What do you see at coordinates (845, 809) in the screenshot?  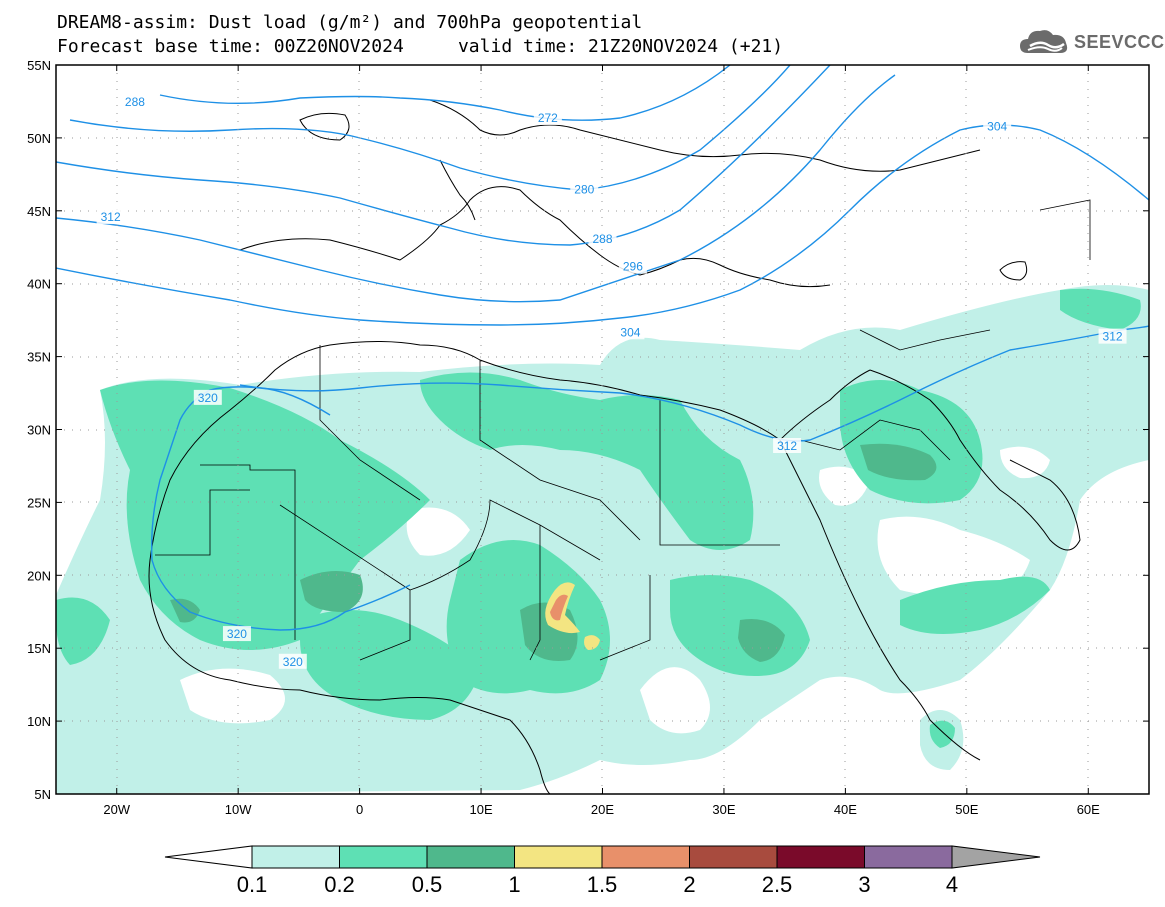 I see `lon-tick-label: 40E` at bounding box center [845, 809].